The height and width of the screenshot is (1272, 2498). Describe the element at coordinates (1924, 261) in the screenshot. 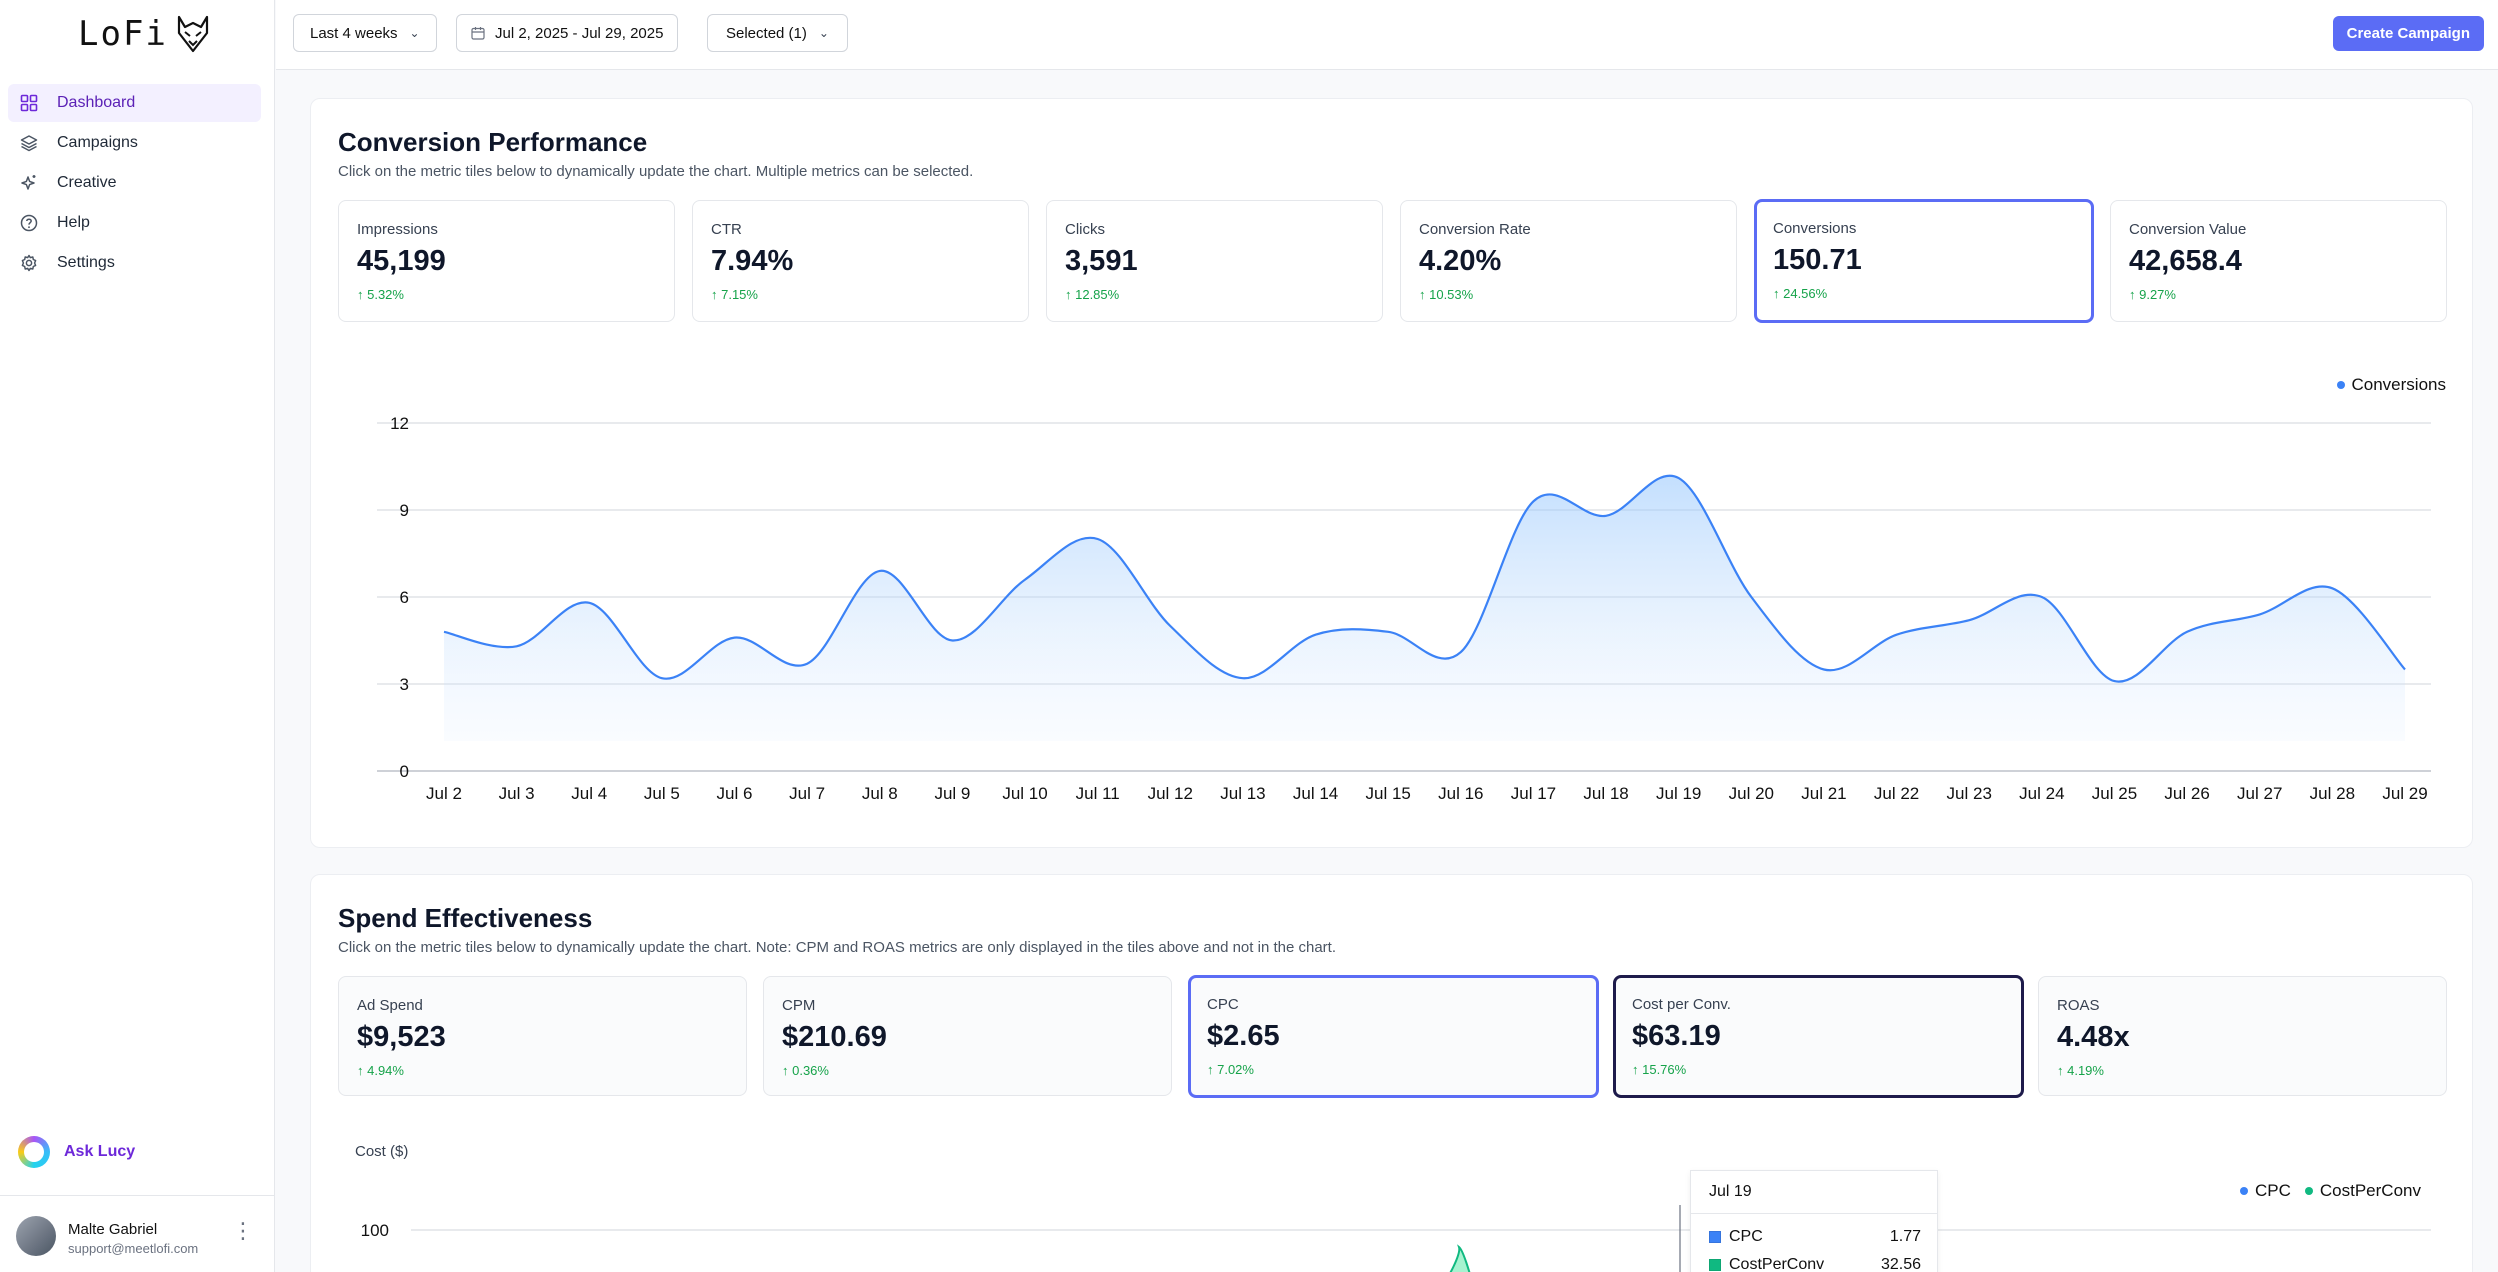

I see `metric-tile-conversions: Conversions 150.71 ↑ 24.56%` at that location.